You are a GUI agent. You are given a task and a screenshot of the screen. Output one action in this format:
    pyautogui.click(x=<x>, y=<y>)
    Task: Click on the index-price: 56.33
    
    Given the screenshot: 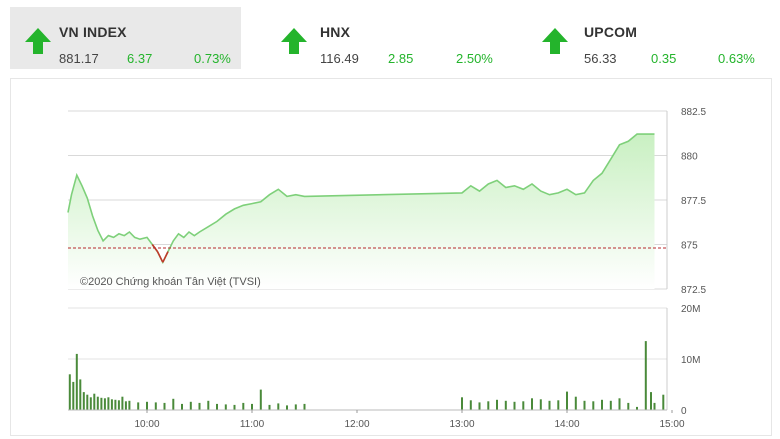 What is the action you would take?
    pyautogui.click(x=600, y=58)
    